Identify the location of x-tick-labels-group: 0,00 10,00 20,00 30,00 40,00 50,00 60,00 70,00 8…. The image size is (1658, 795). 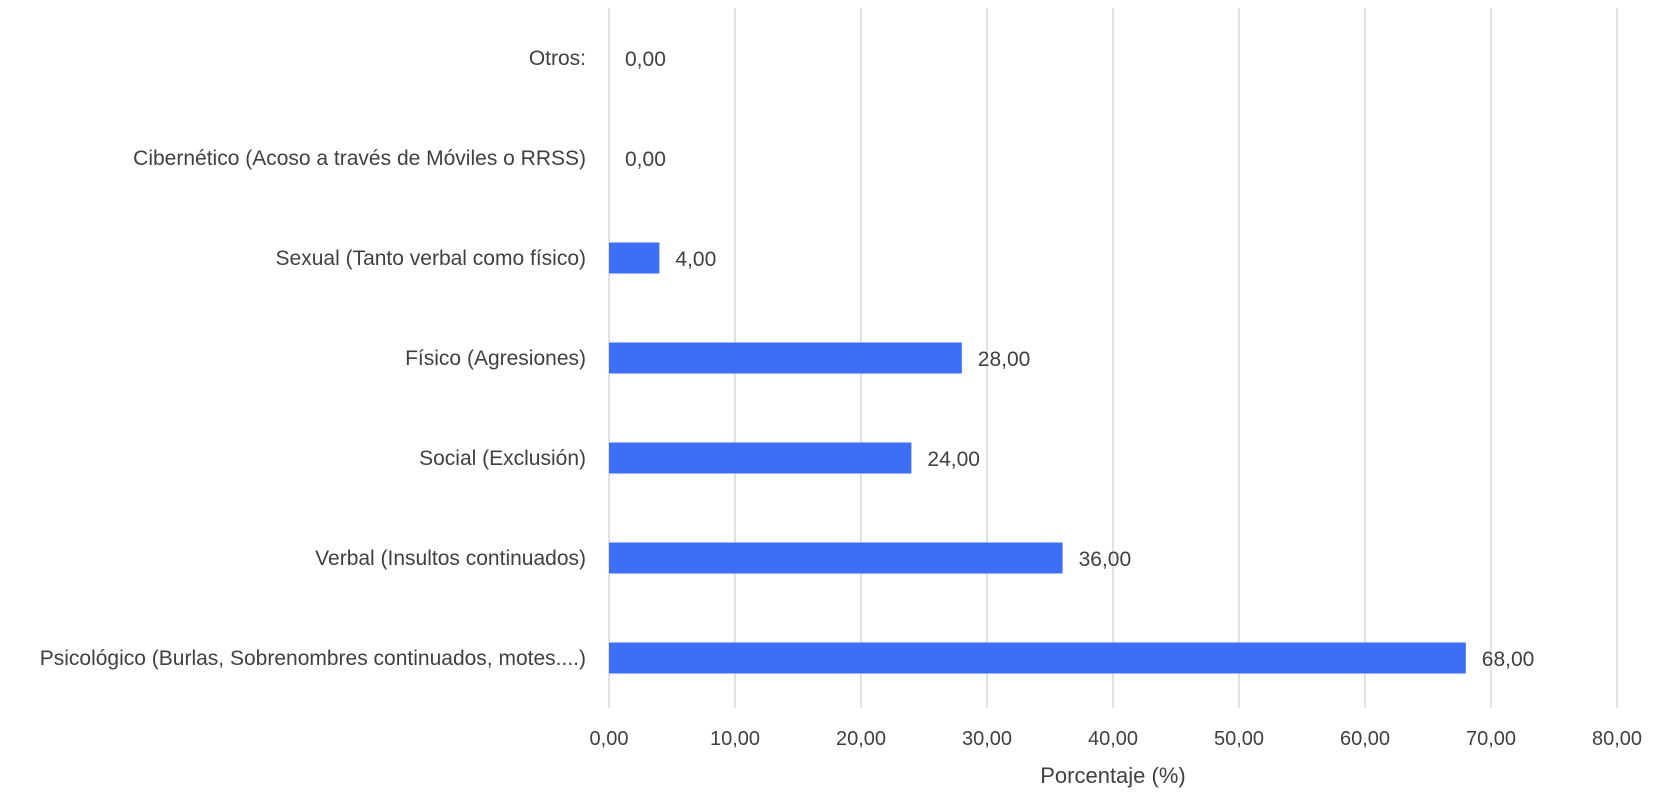
(1116, 739).